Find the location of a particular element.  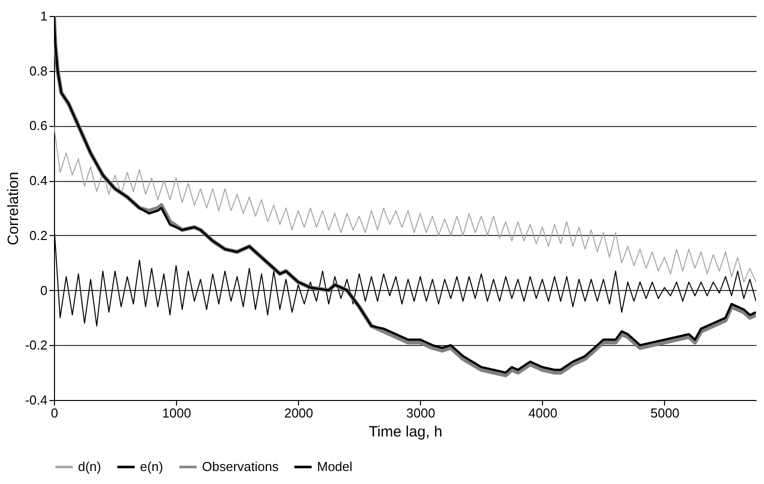

y-tick-label: -0.2 is located at coordinates (36, 345).